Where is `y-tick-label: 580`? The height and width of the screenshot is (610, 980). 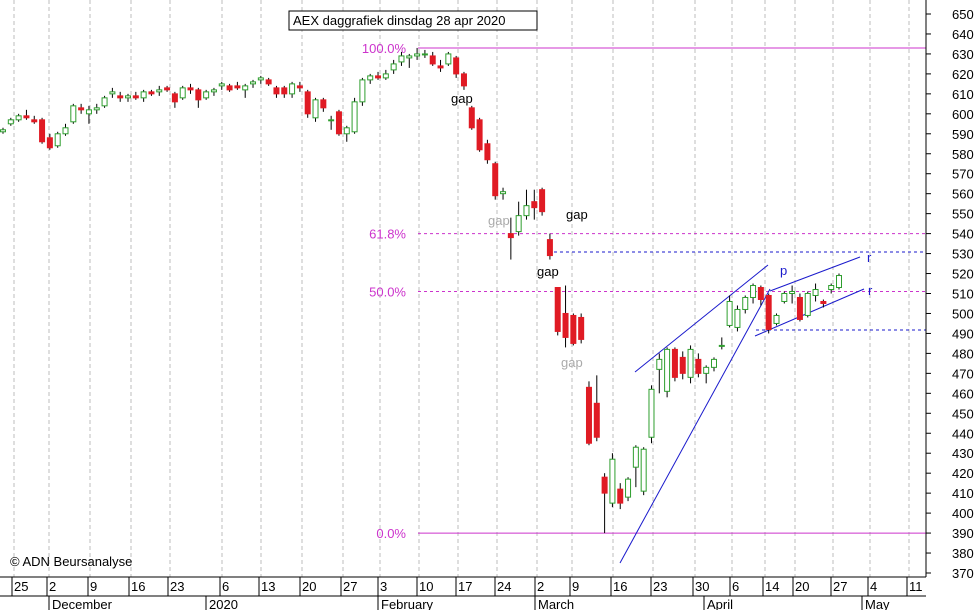
y-tick-label: 580 is located at coordinates (963, 154).